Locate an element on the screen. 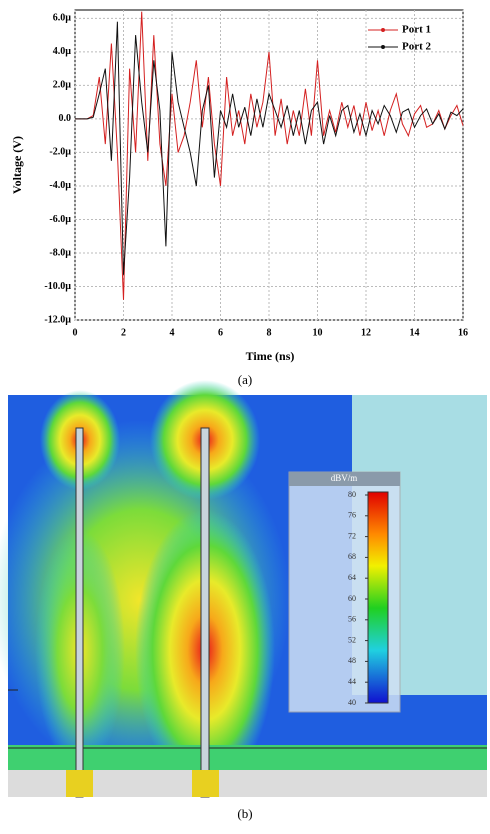 The width and height of the screenshot is (490, 834). y-tick-label: -10.0µ is located at coordinates (57, 286).